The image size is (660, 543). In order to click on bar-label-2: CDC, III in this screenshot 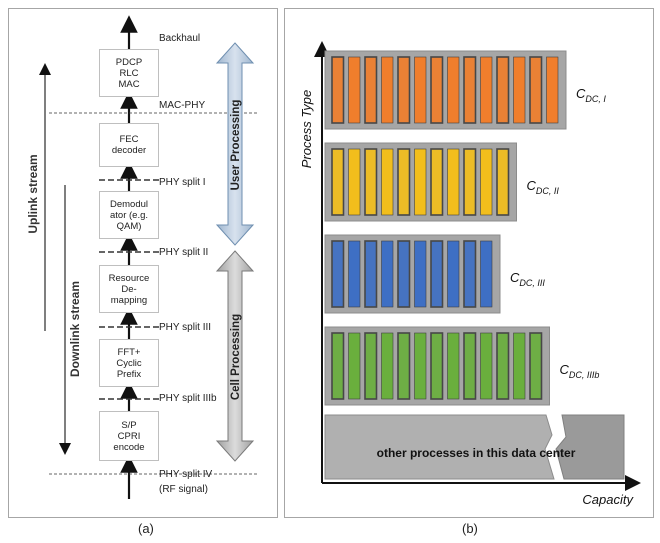, I will do `click(527, 279)`.